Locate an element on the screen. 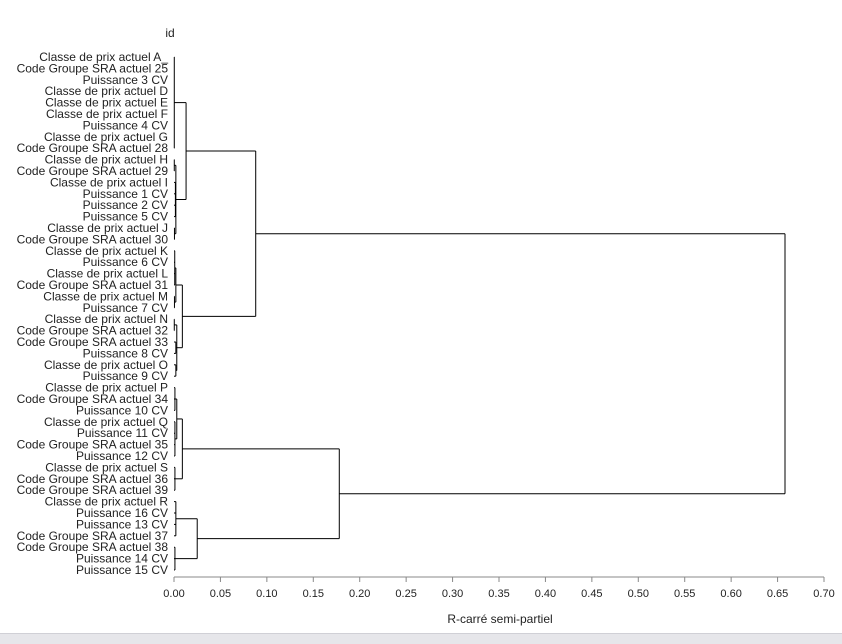  leaf-label: Code Groupe SRA actuel 38 is located at coordinates (93, 547).